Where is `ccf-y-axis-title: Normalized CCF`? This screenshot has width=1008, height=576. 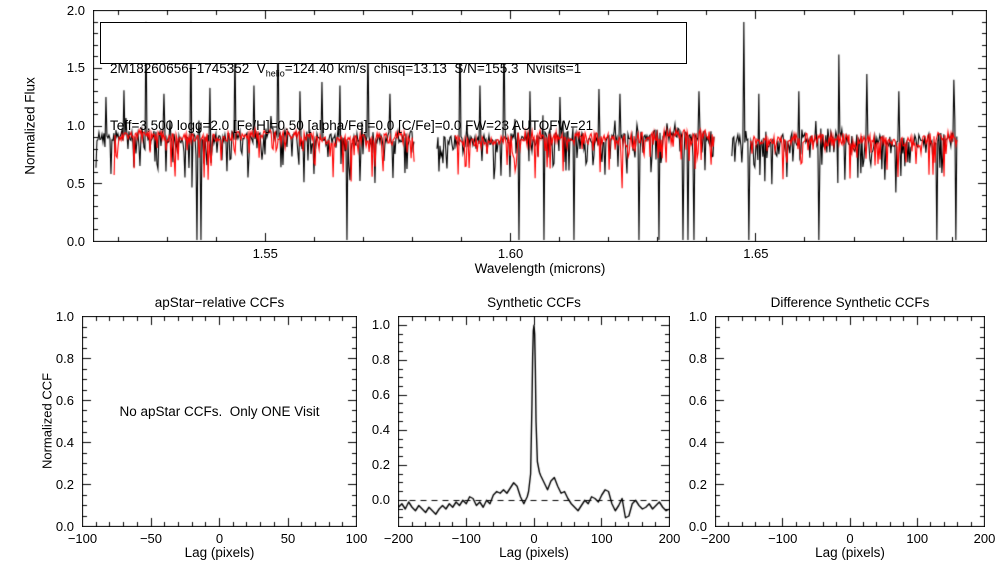
ccf-y-axis-title: Normalized CCF is located at coordinates (47, 421).